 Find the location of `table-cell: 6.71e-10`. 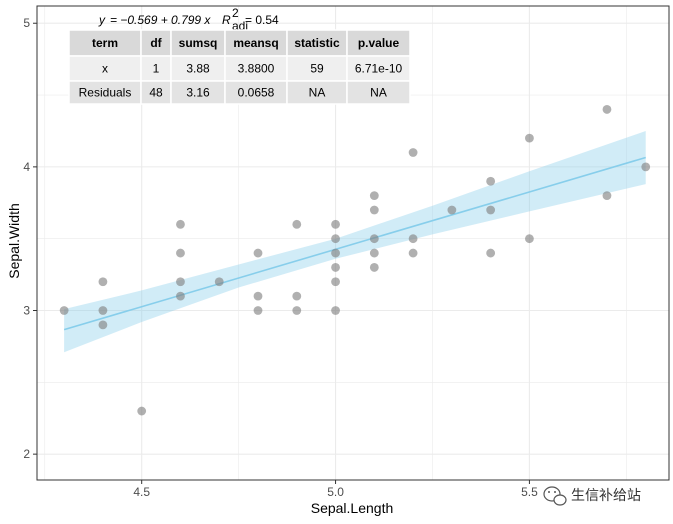

table-cell: 6.71e-10 is located at coordinates (379, 69).